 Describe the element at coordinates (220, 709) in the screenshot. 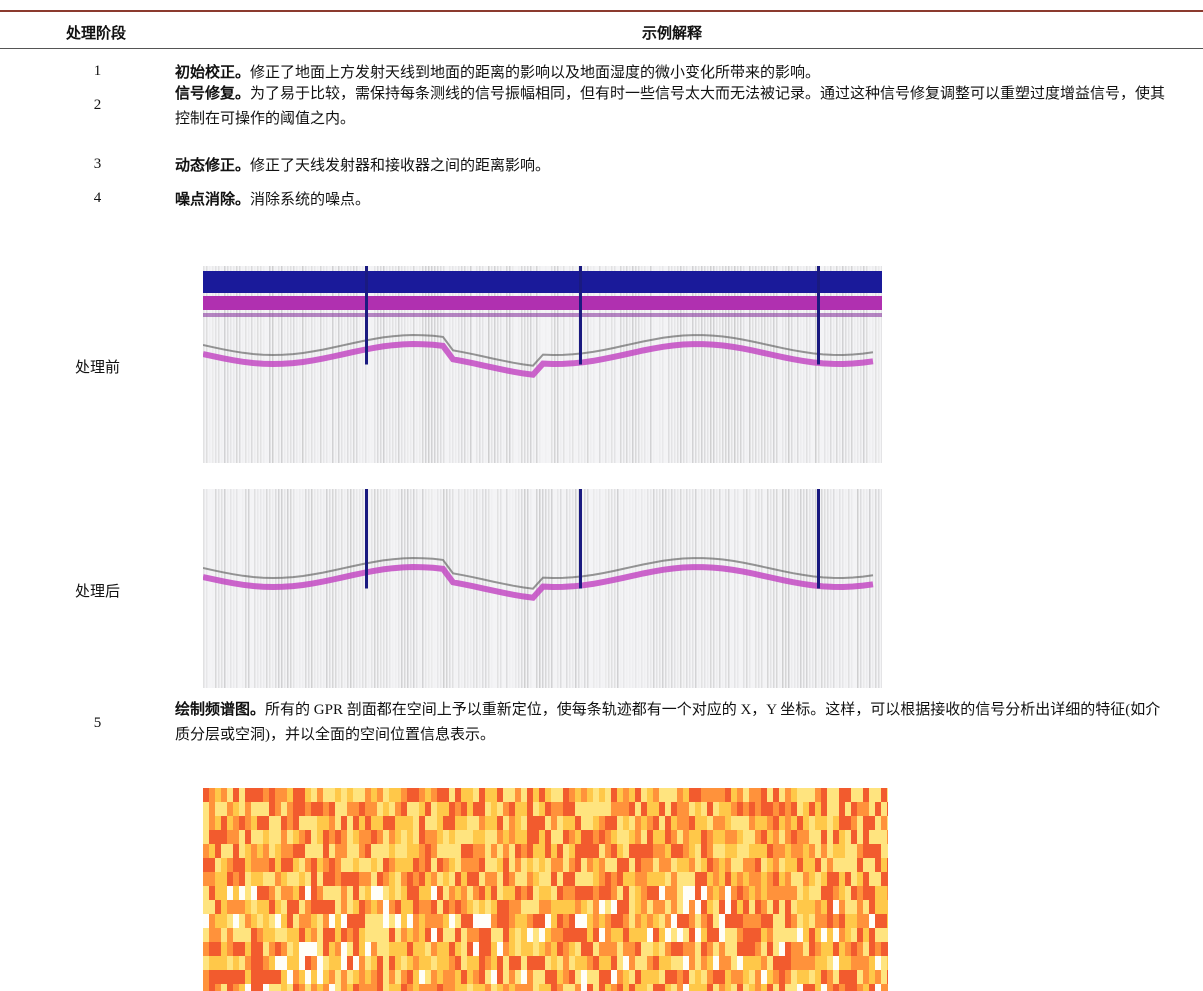

I see `row-title: 绘制频谱图。` at that location.